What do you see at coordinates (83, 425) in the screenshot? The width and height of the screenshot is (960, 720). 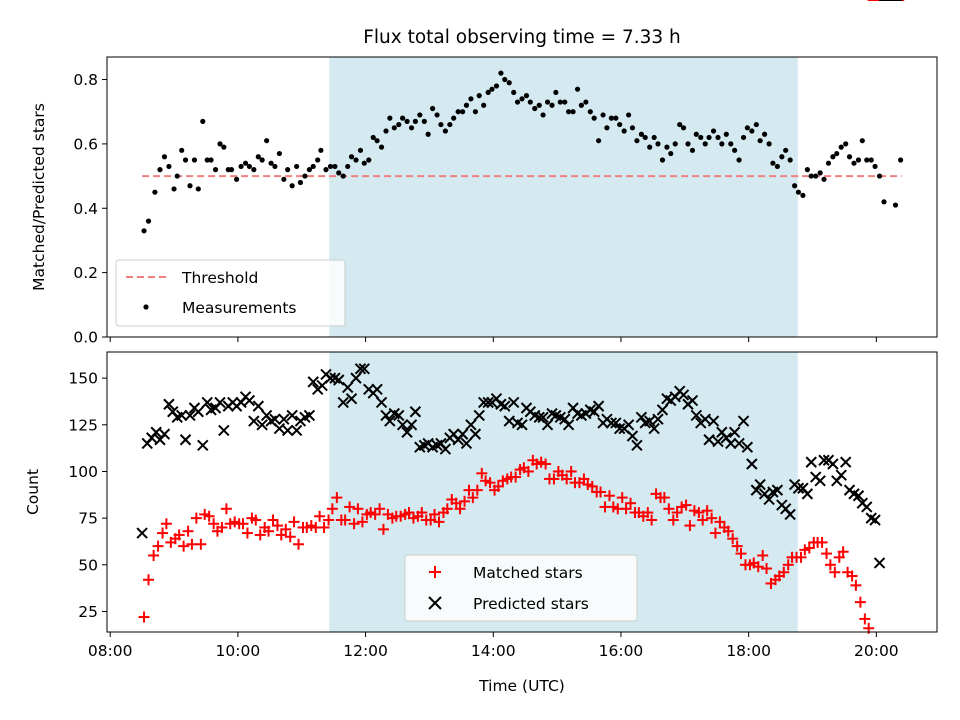 I see `y-tick-label: 125` at bounding box center [83, 425].